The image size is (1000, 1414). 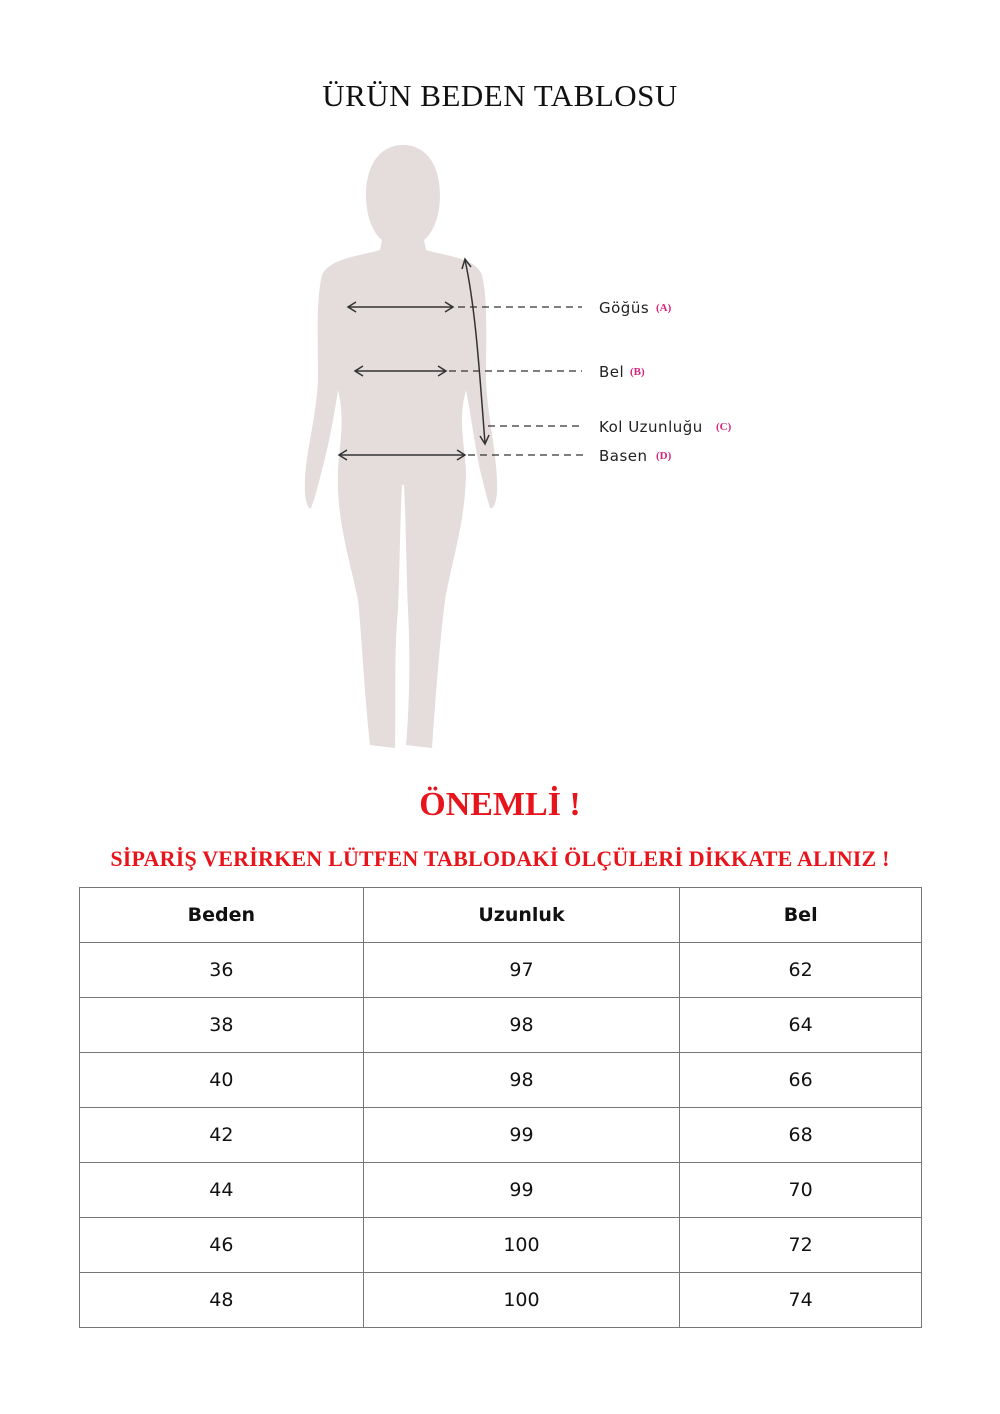 I want to click on page-title: ÜRÜN BEDEN TABLOSU, so click(x=500, y=95).